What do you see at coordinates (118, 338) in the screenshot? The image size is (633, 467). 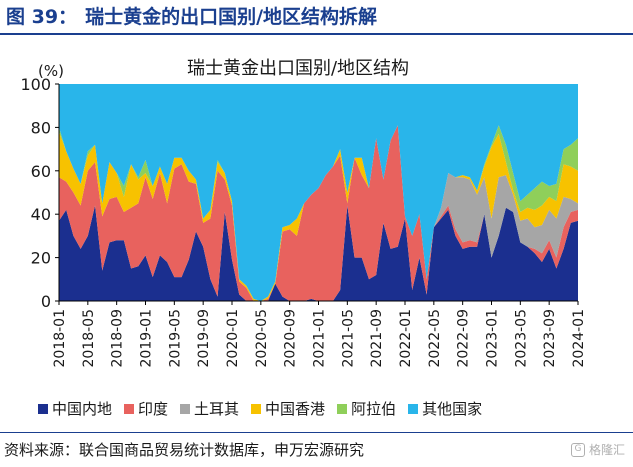 I see `x-tick-label: 2018-09` at bounding box center [118, 338].